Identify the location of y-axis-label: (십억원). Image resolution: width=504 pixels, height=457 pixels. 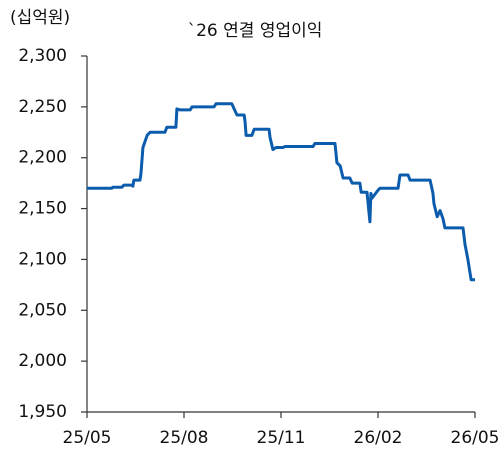
(40, 18).